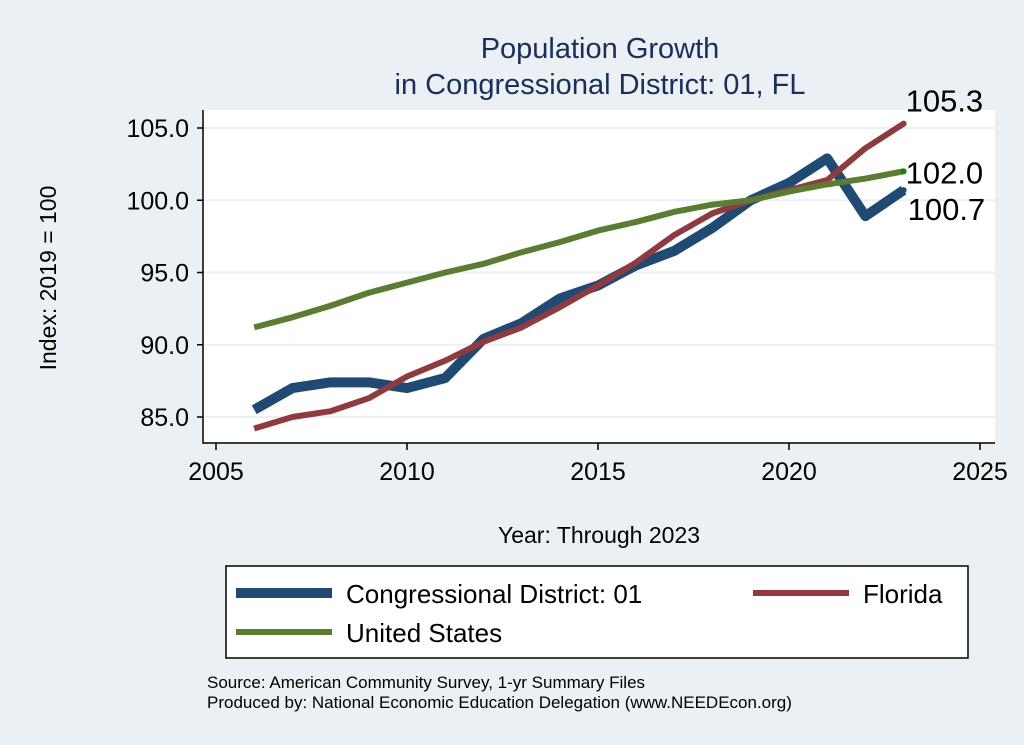 The image size is (1024, 745). What do you see at coordinates (597, 612) in the screenshot?
I see `legend` at bounding box center [597, 612].